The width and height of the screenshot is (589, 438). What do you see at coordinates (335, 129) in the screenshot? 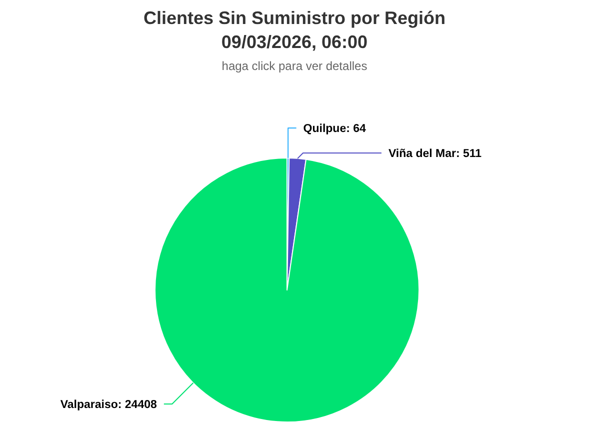
I see `data-label: Quilpue: 64` at bounding box center [335, 129].